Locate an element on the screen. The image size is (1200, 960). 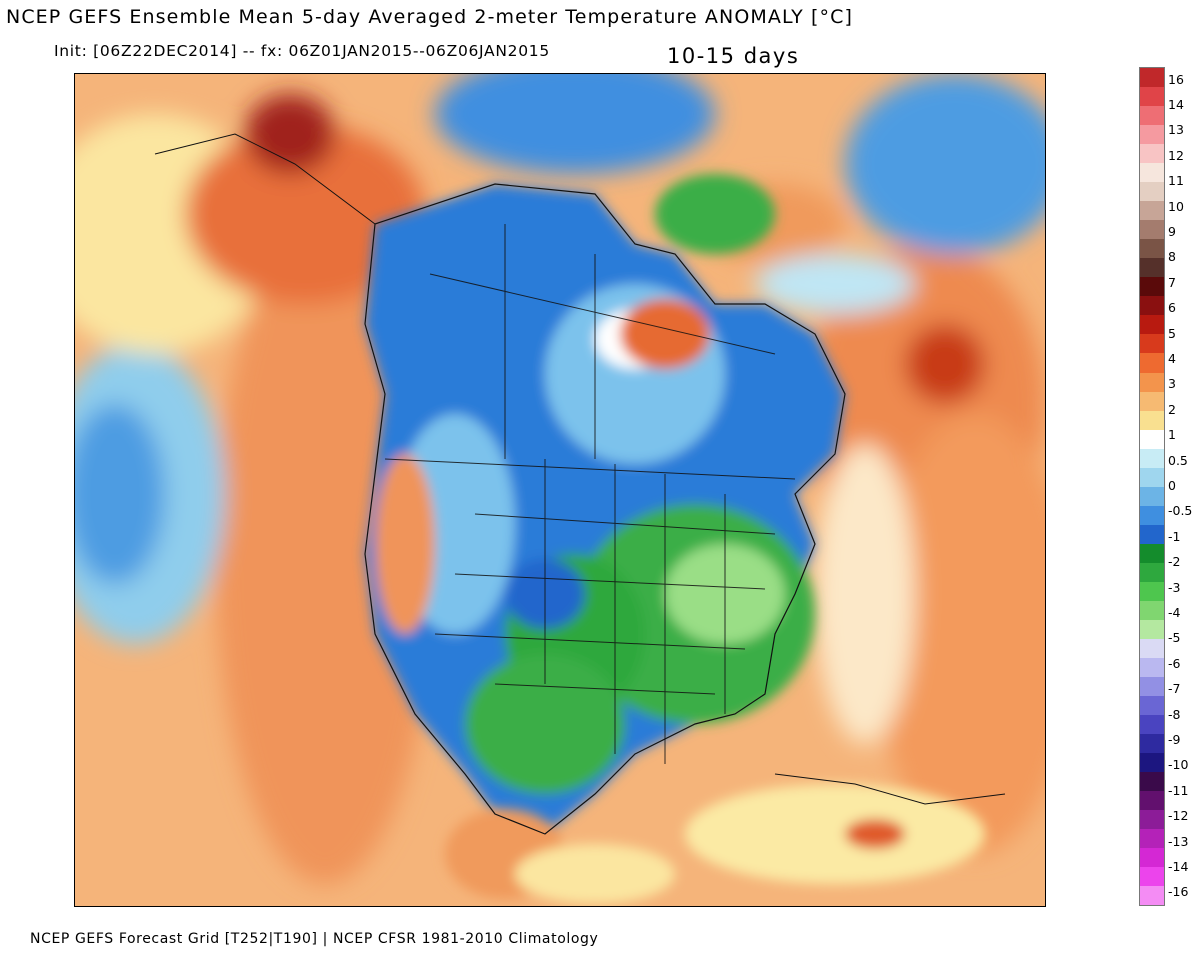
colorbar-label: -16 is located at coordinates (1178, 892).